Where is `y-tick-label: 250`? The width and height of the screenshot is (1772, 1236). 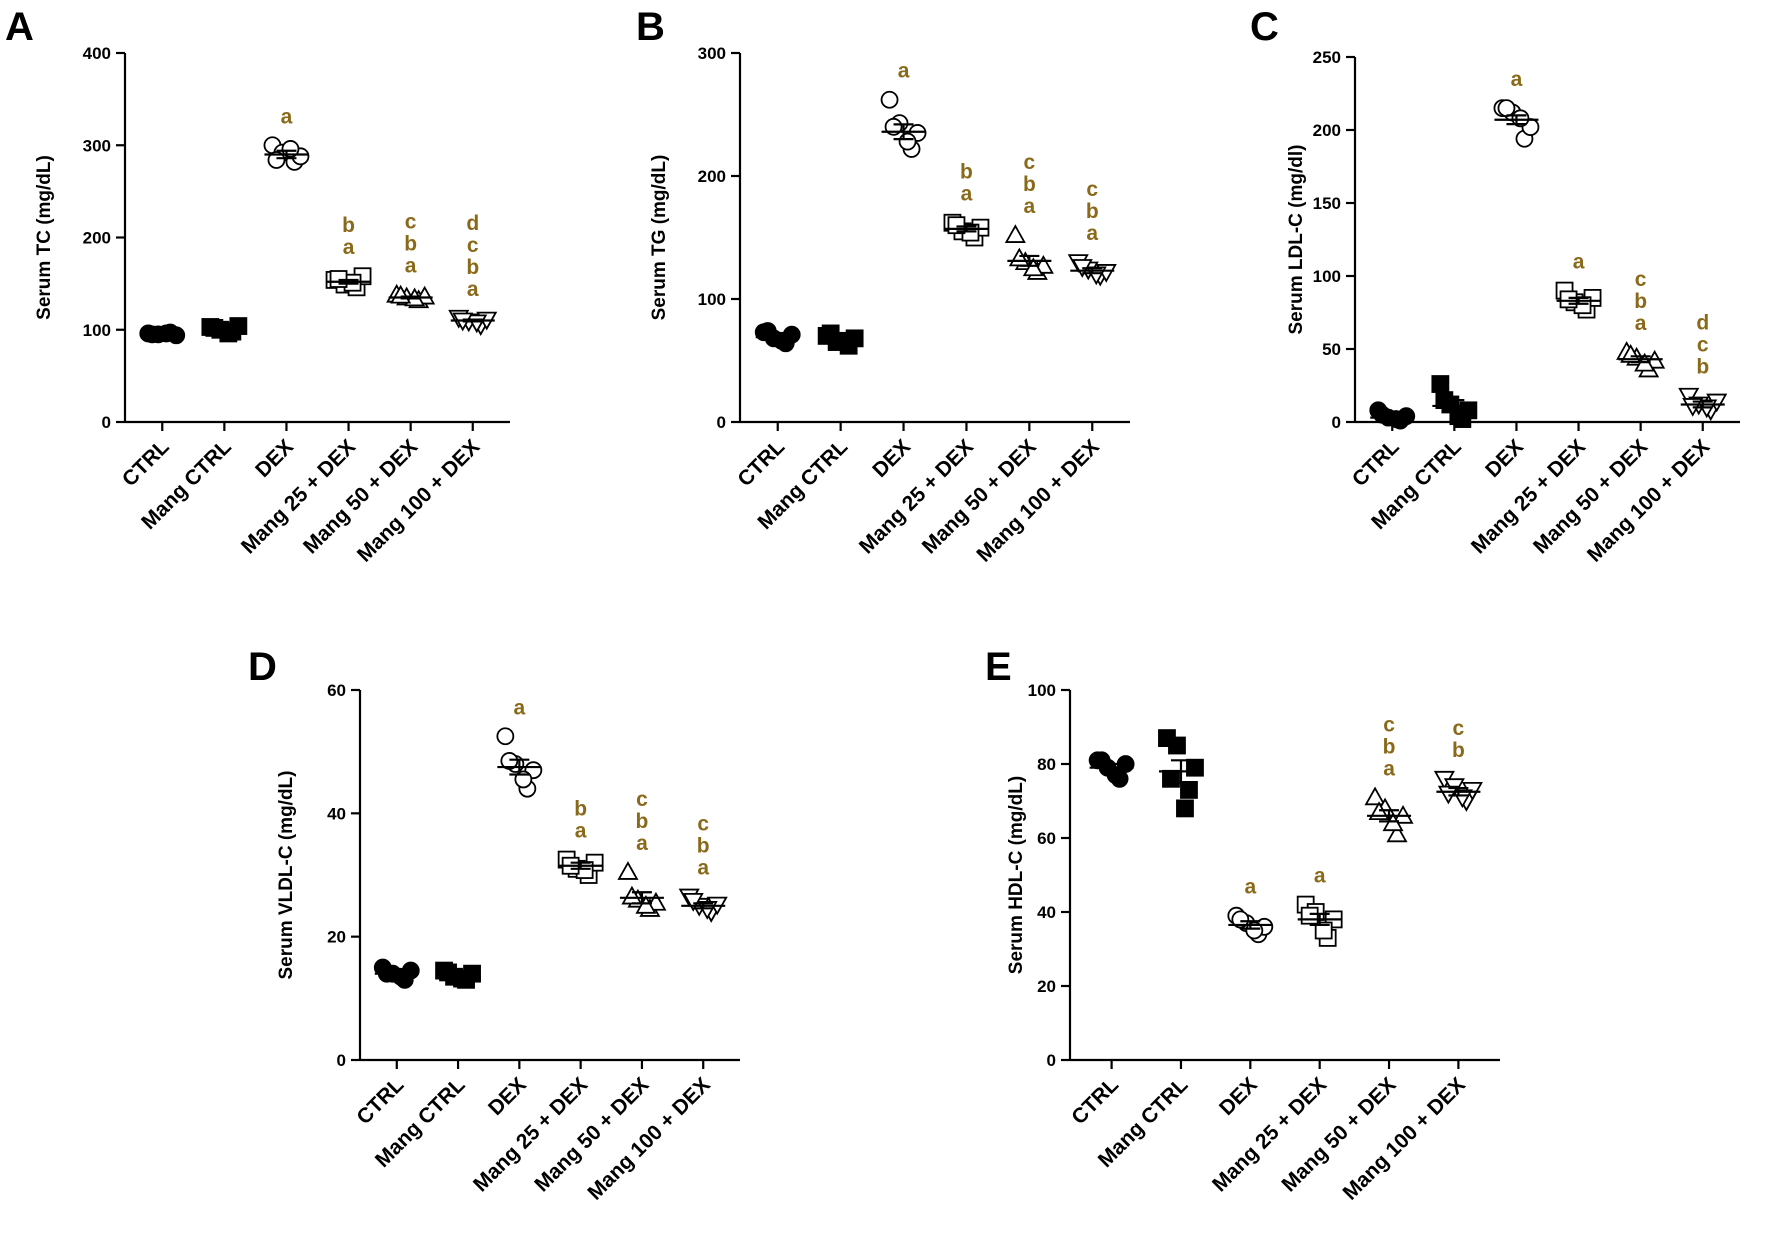
y-tick-label: 250 is located at coordinates (1327, 57).